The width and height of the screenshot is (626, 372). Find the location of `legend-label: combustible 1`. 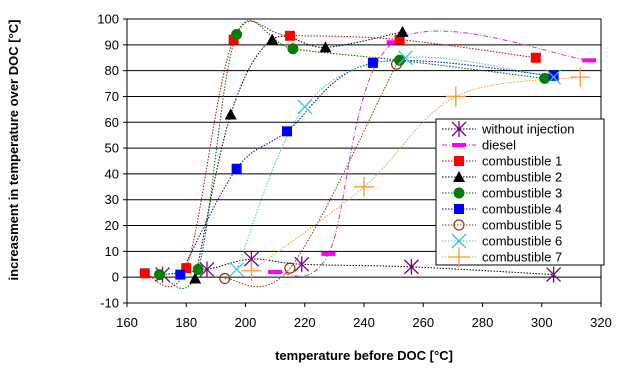

legend-label: combustible 1 is located at coordinates (522, 161).